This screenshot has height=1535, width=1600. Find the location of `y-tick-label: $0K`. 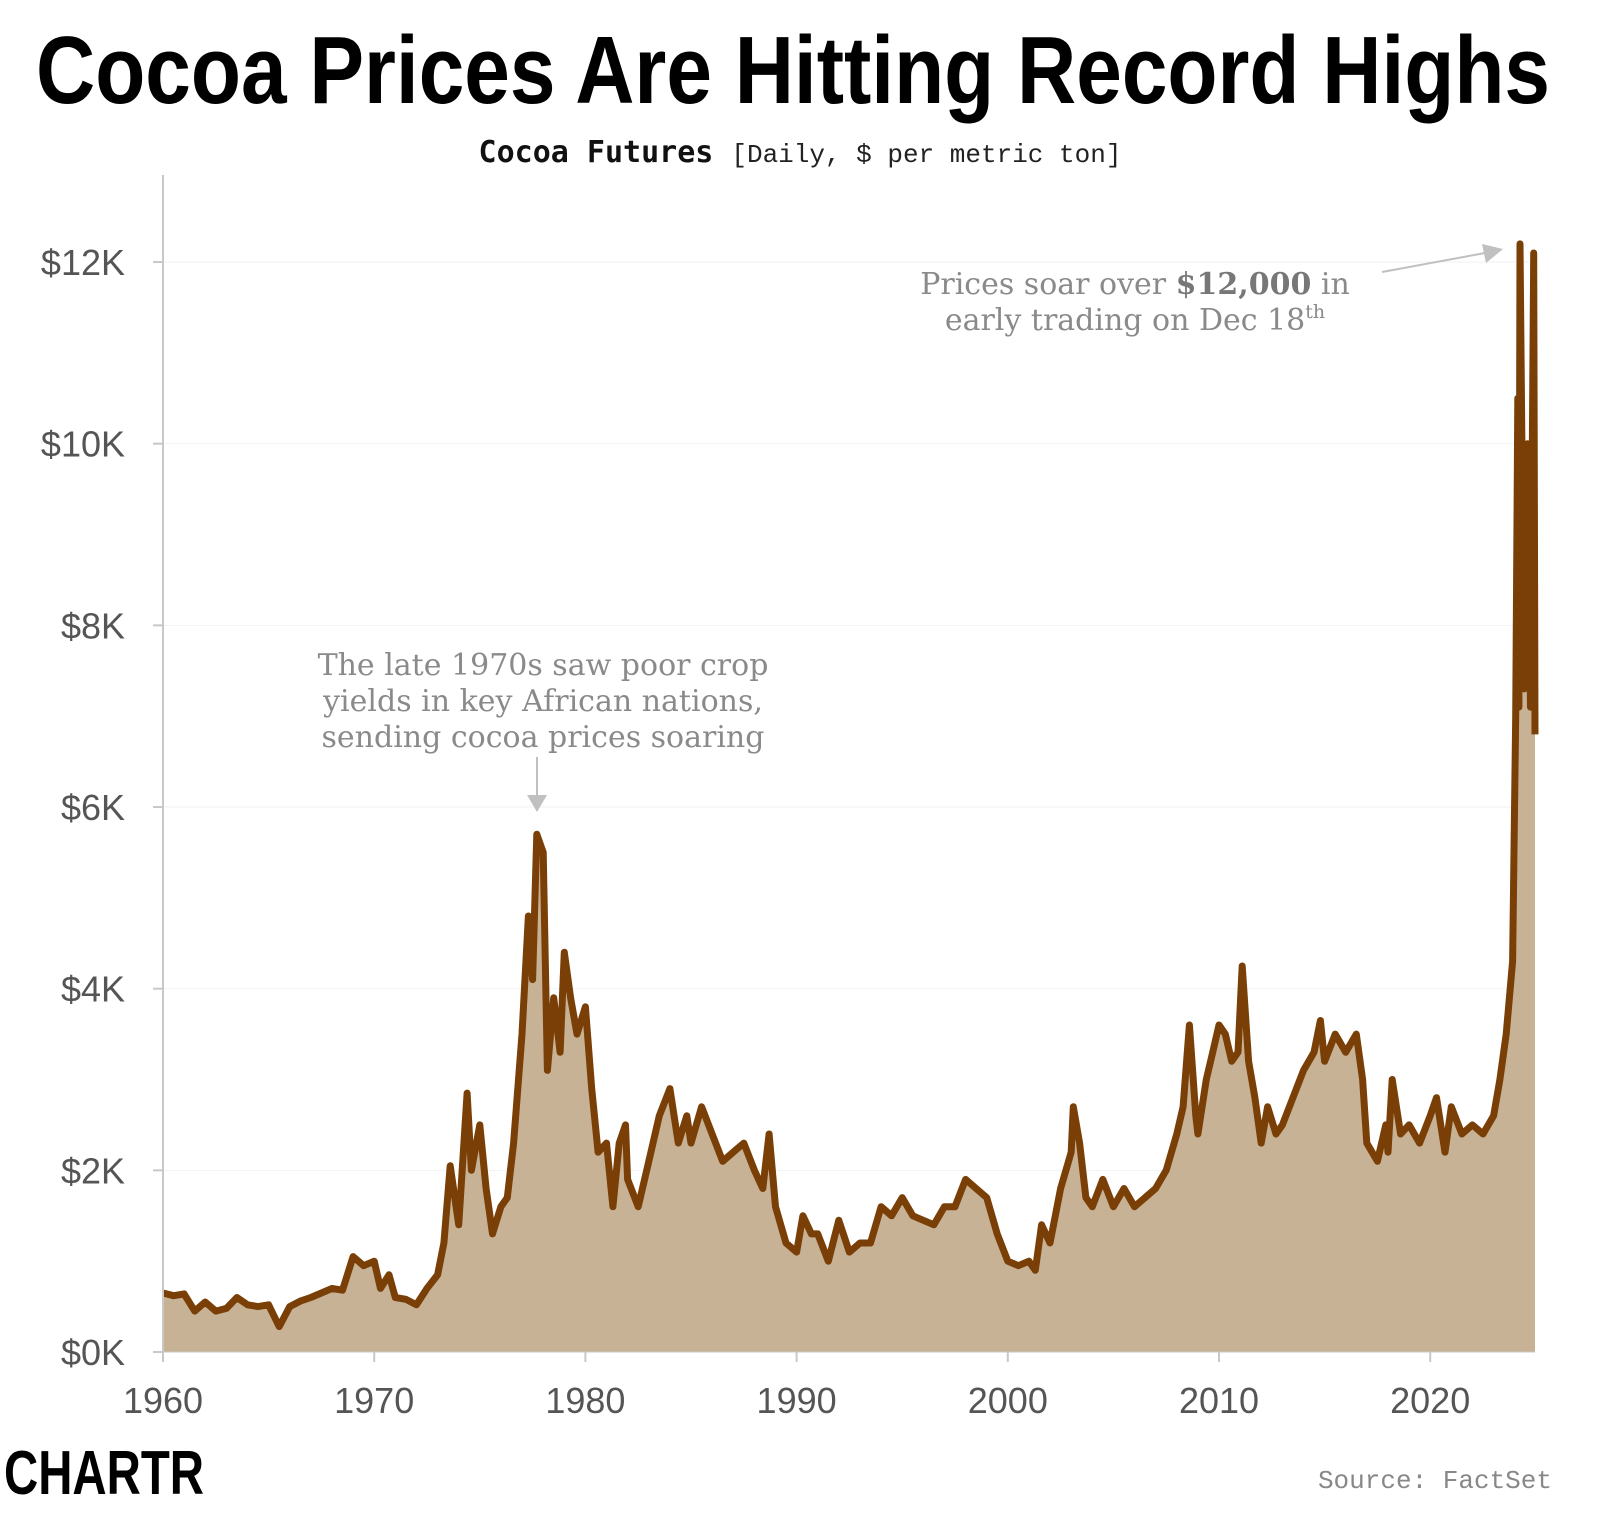

y-tick-label: $0K is located at coordinates (93, 1352).